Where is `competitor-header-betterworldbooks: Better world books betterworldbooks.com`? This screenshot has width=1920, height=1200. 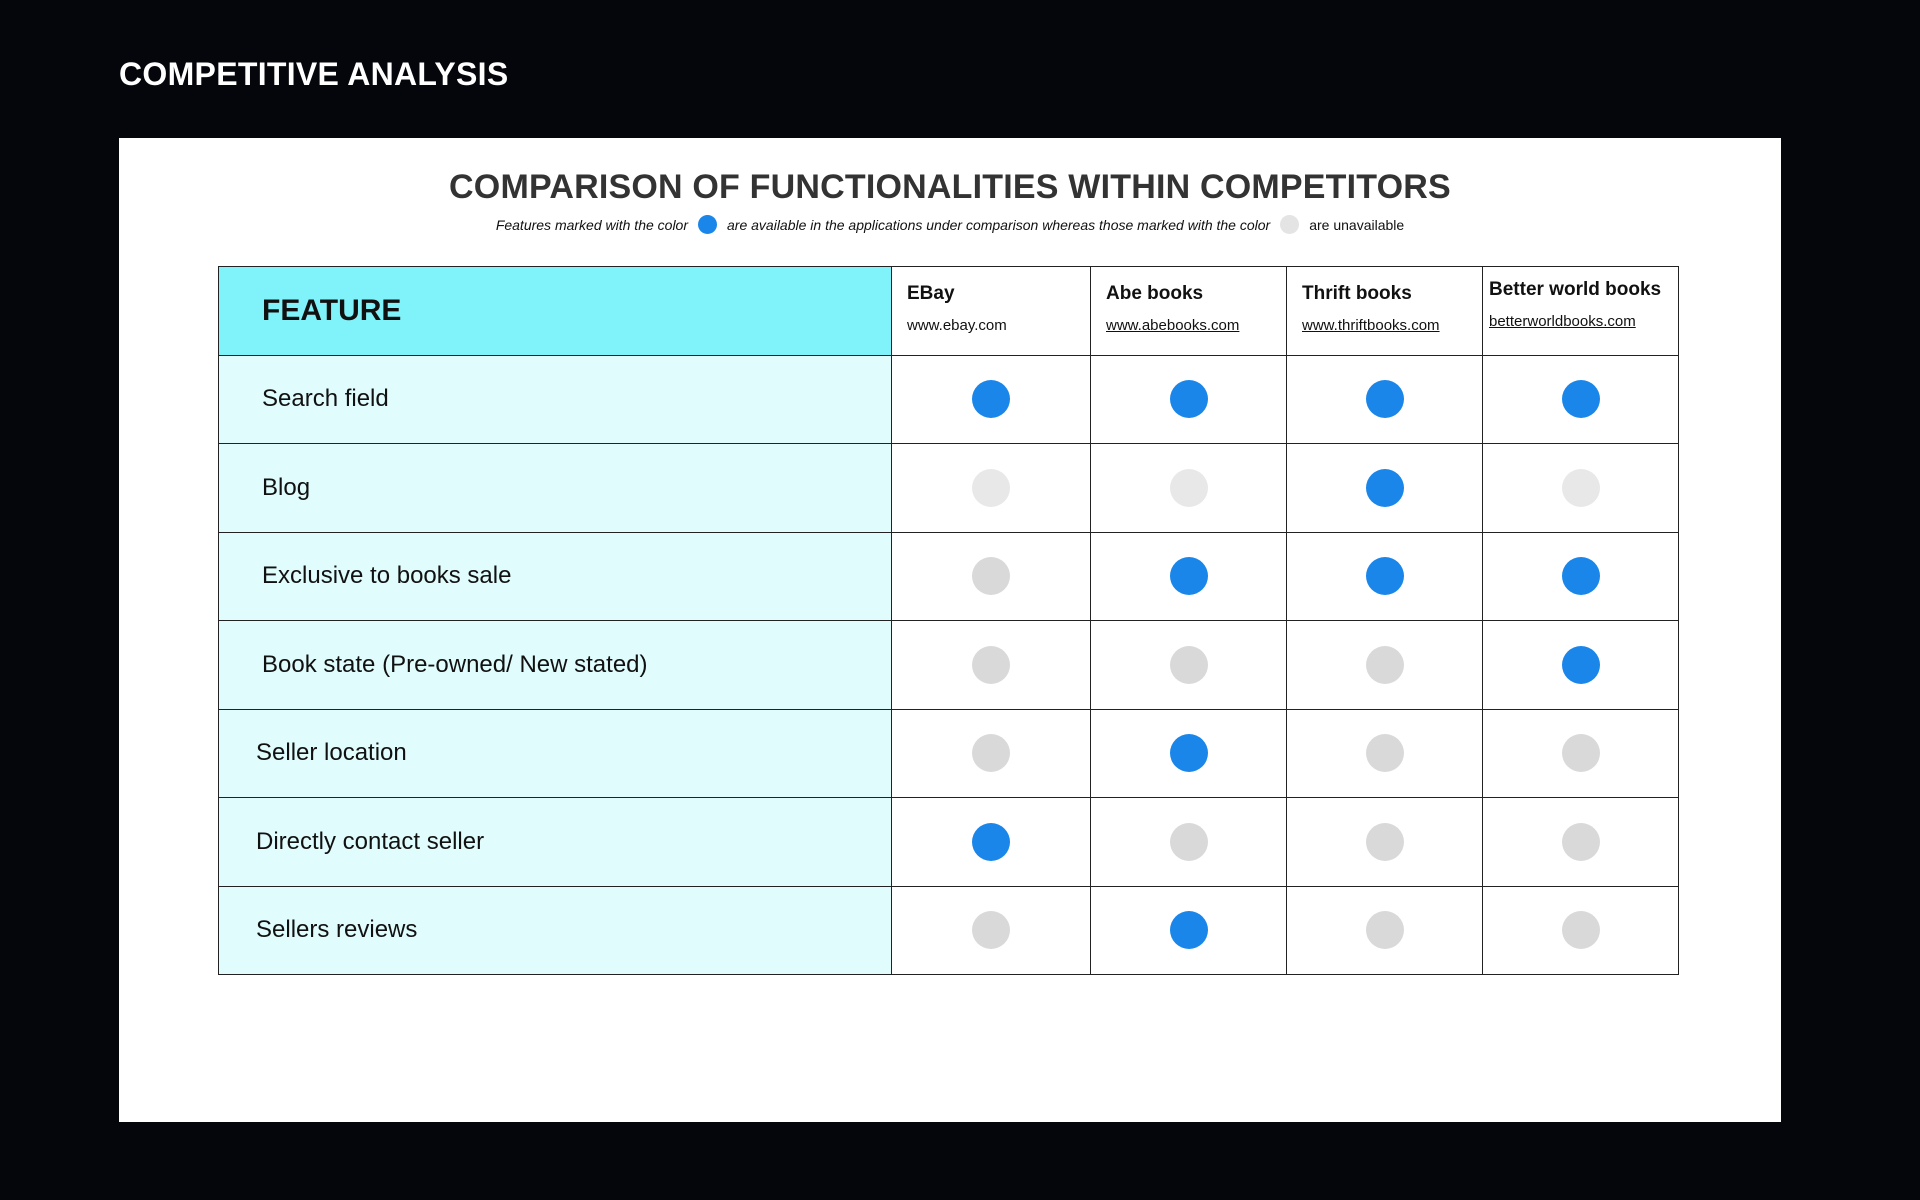 competitor-header-betterworldbooks: Better world books betterworldbooks.com is located at coordinates (1580, 311).